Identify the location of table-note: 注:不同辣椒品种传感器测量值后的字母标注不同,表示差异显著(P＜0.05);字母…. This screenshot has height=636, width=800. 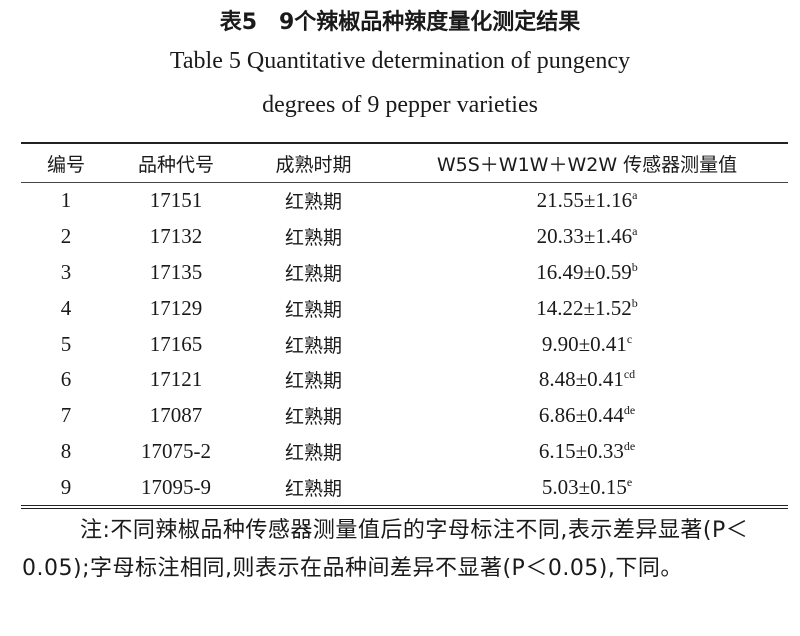
(385, 549).